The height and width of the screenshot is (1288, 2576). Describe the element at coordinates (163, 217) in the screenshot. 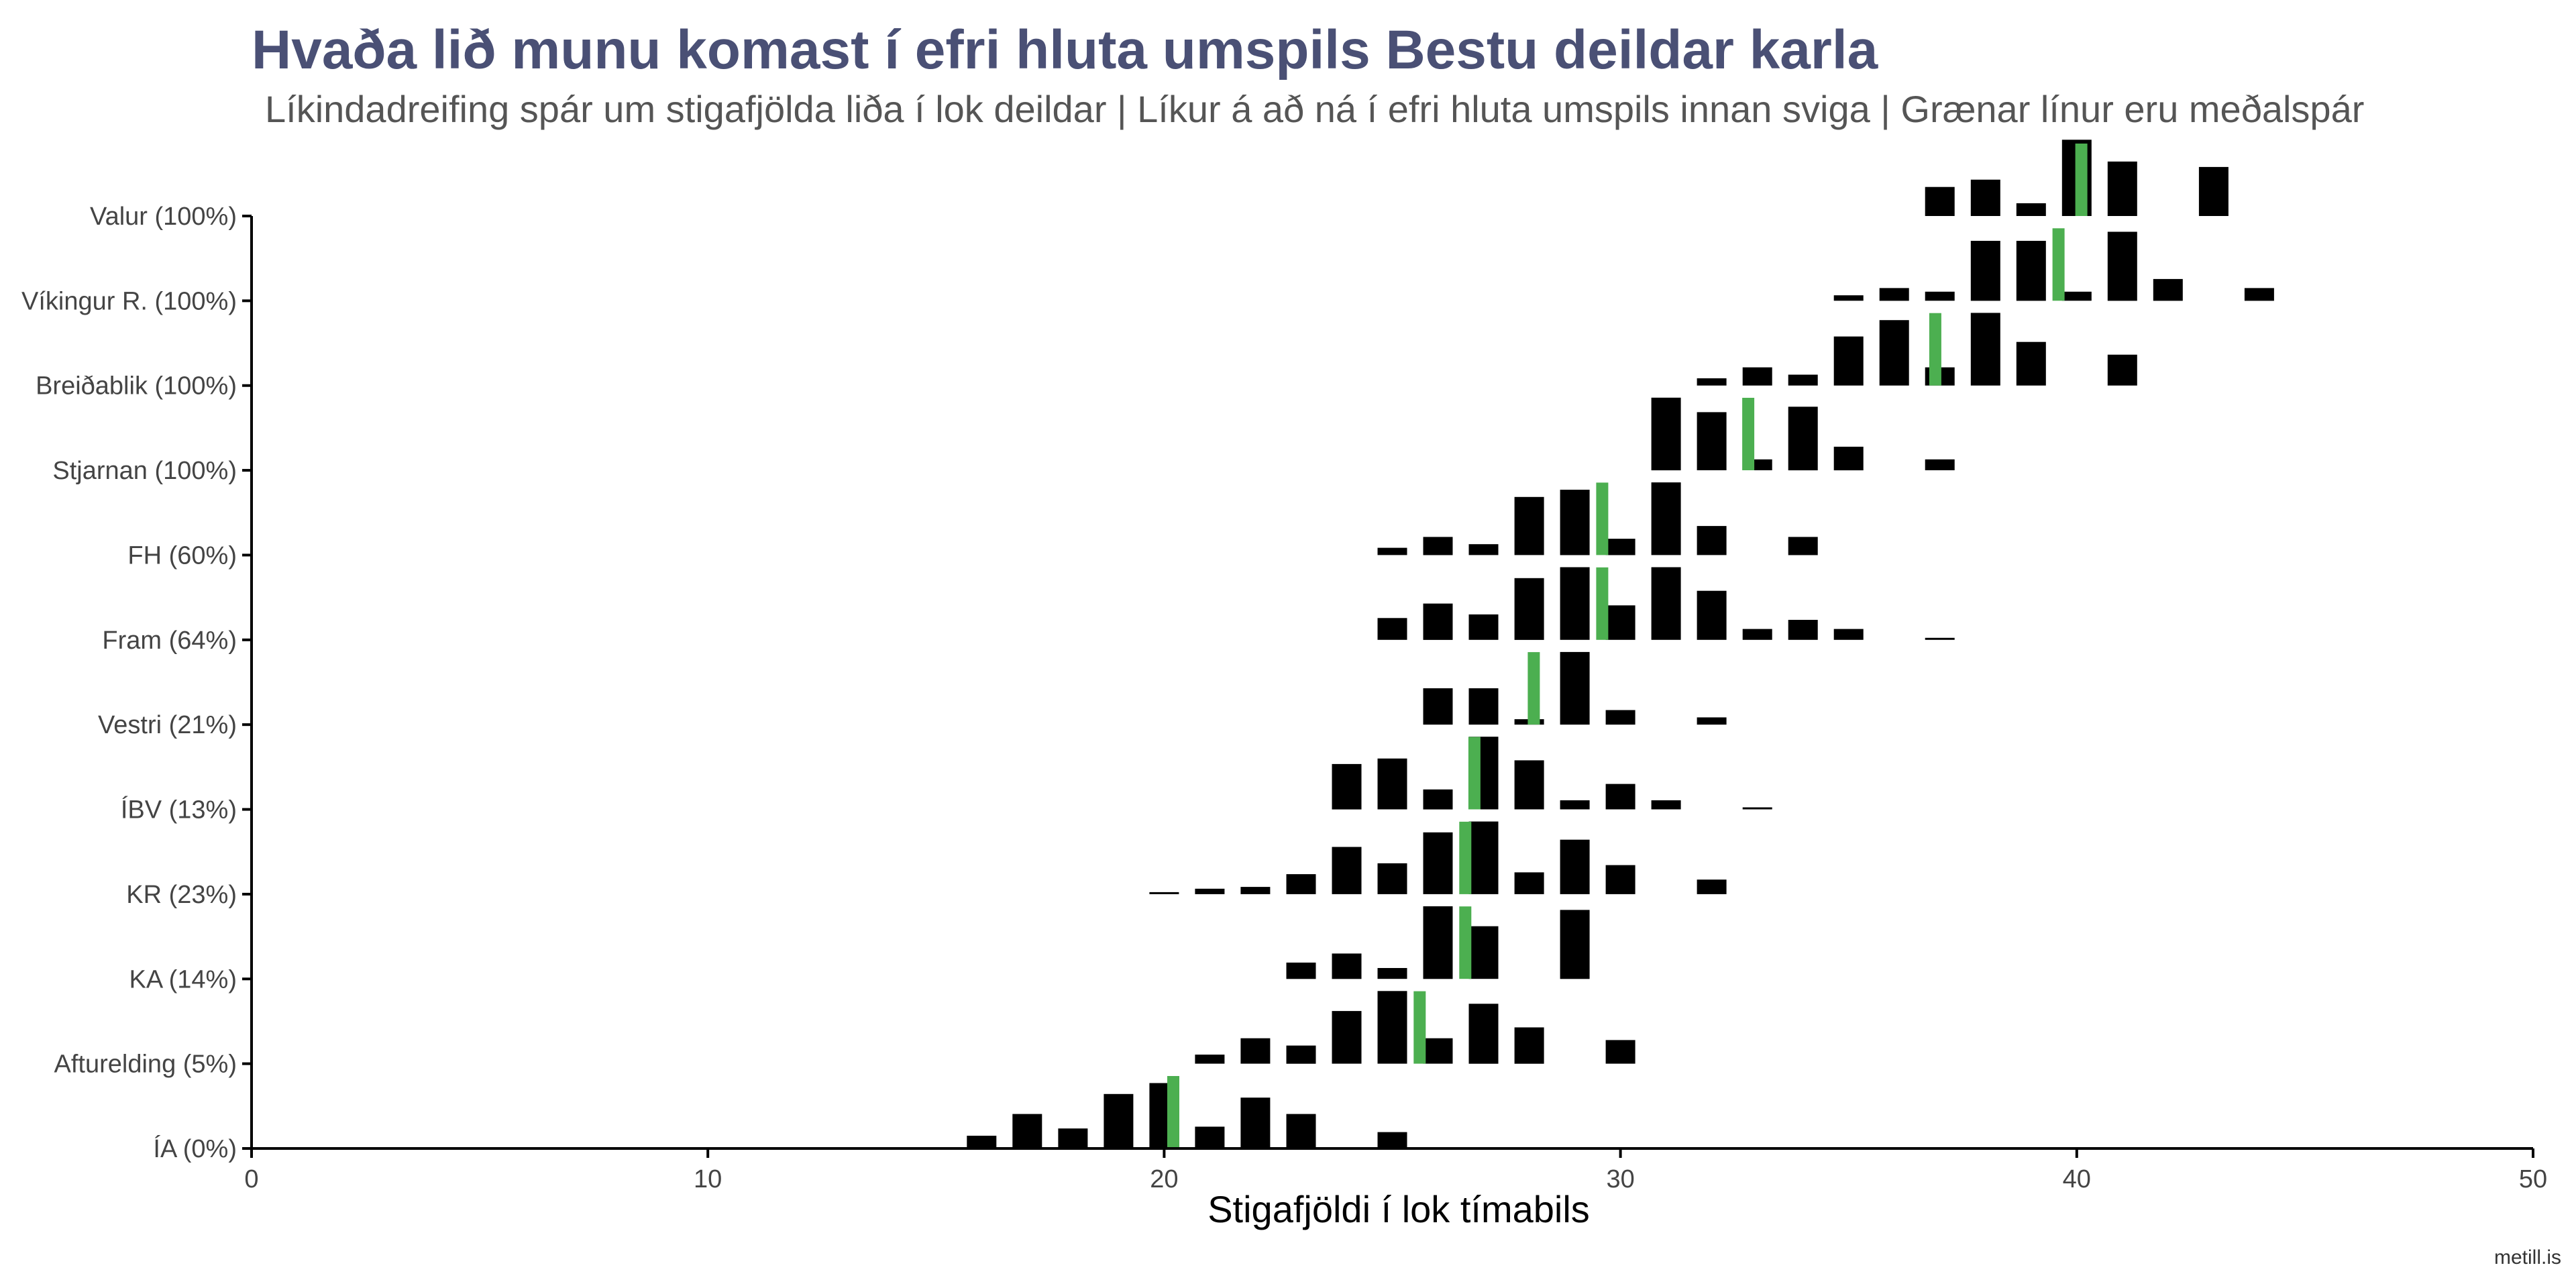

I see `y-tick-label: Valur (100%)` at that location.